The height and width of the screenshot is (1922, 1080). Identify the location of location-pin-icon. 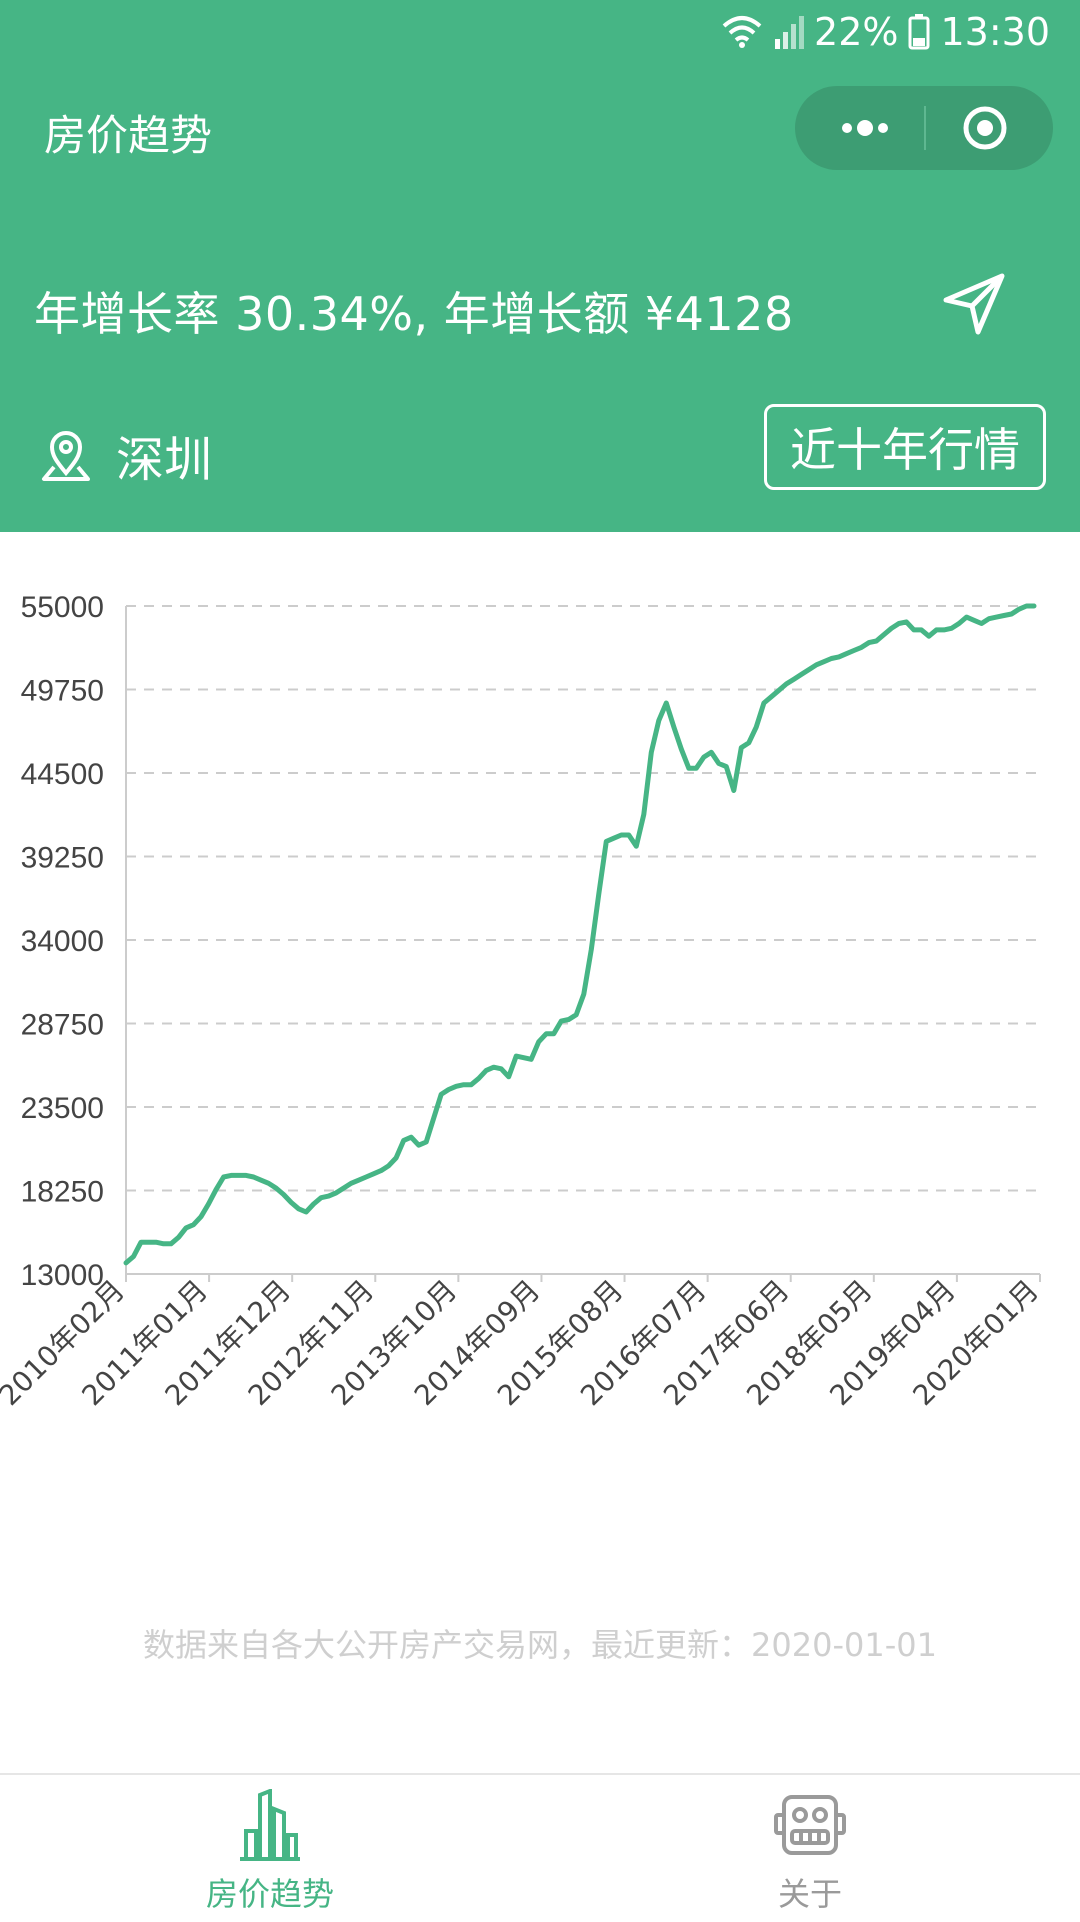
(66, 456).